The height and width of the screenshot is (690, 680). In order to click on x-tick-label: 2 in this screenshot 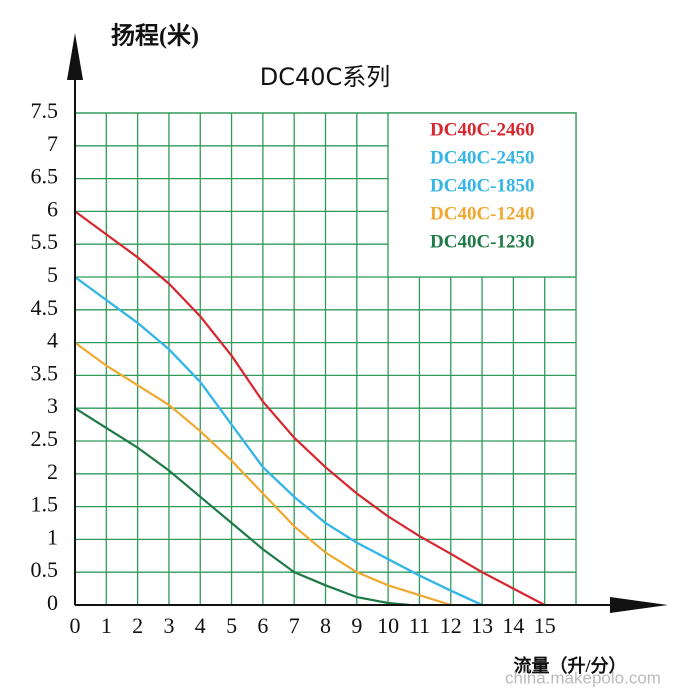, I will do `click(137, 625)`.